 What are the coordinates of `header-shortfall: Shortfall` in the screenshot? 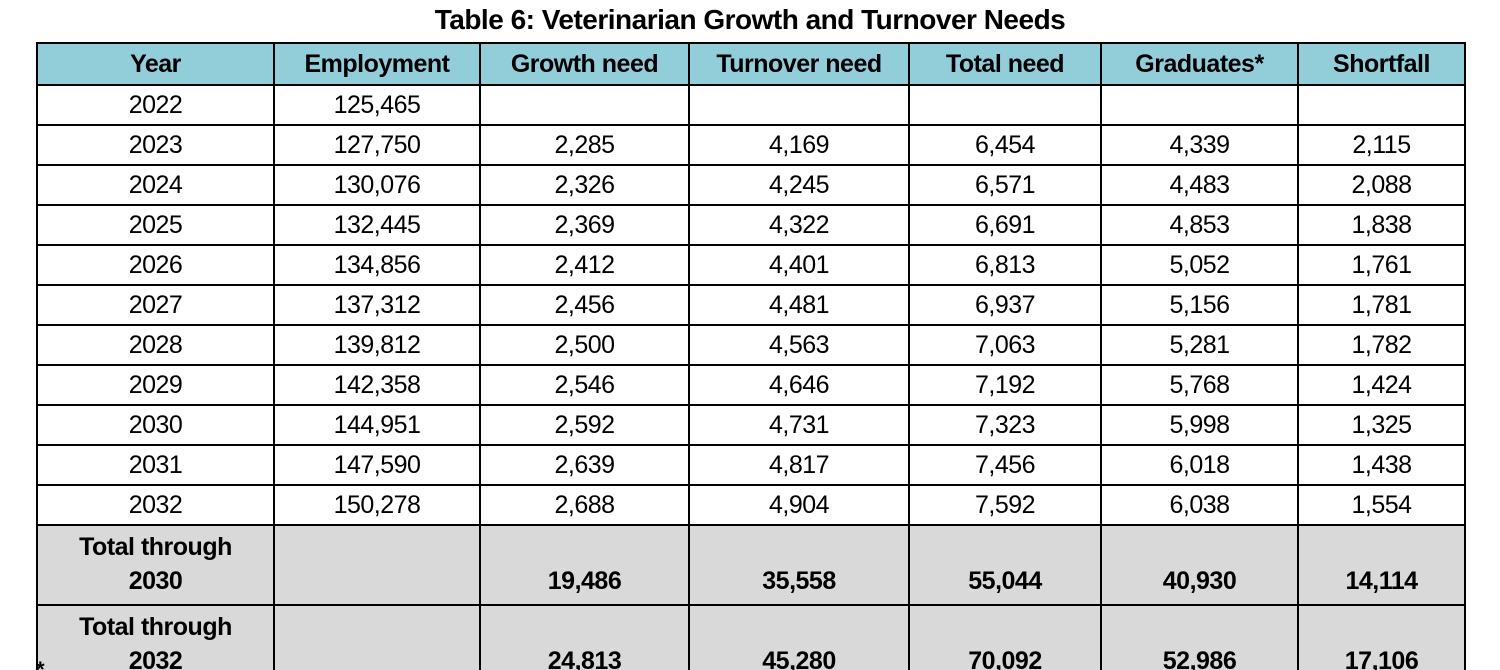 It's located at (1381, 64).